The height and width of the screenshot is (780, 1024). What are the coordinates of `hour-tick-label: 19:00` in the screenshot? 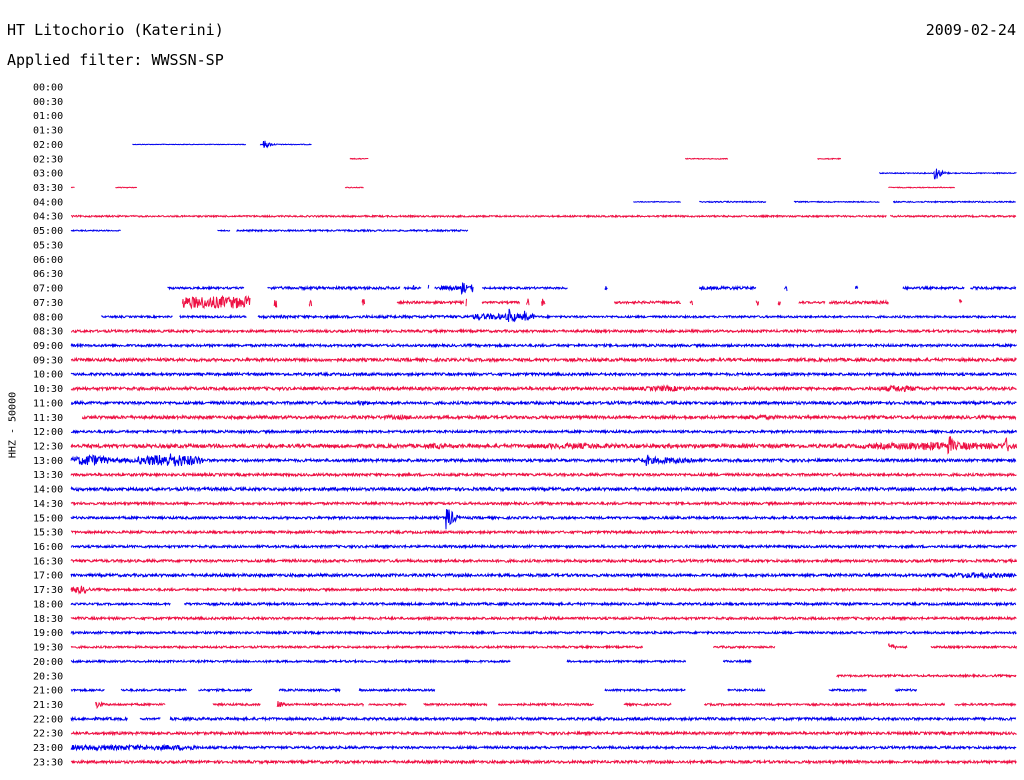 It's located at (48, 633).